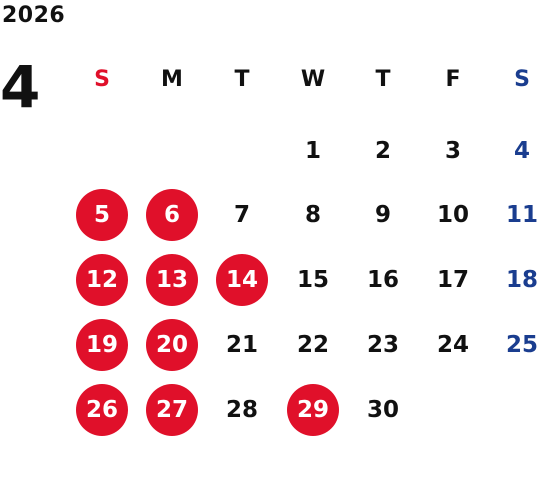  I want to click on holiday-day-cell: 6, so click(172, 215).